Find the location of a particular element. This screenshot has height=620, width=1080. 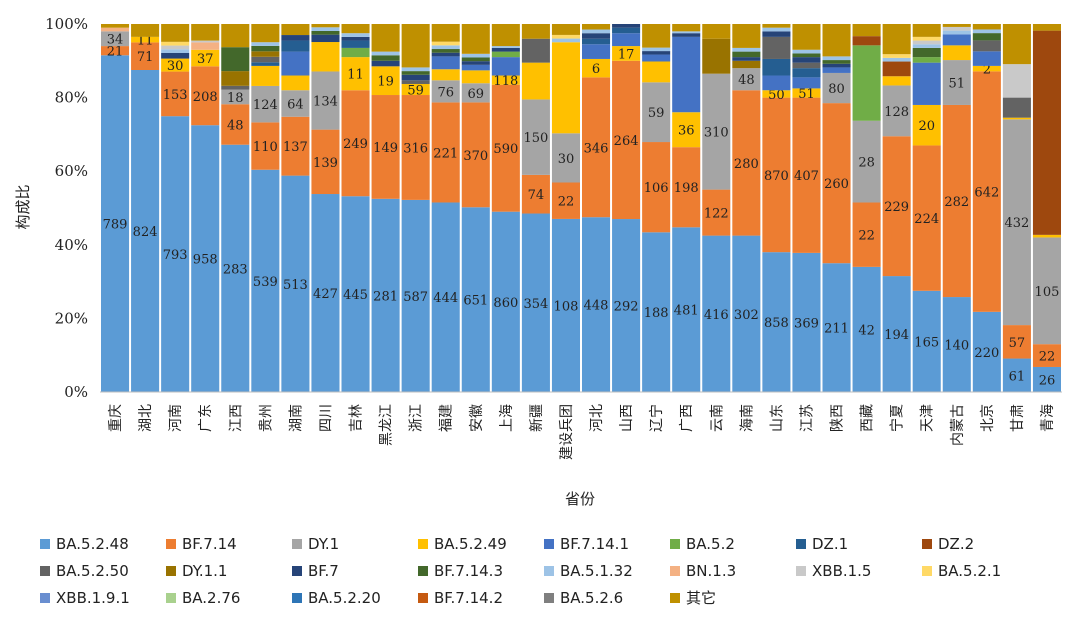

data-label: 122 is located at coordinates (716, 214).